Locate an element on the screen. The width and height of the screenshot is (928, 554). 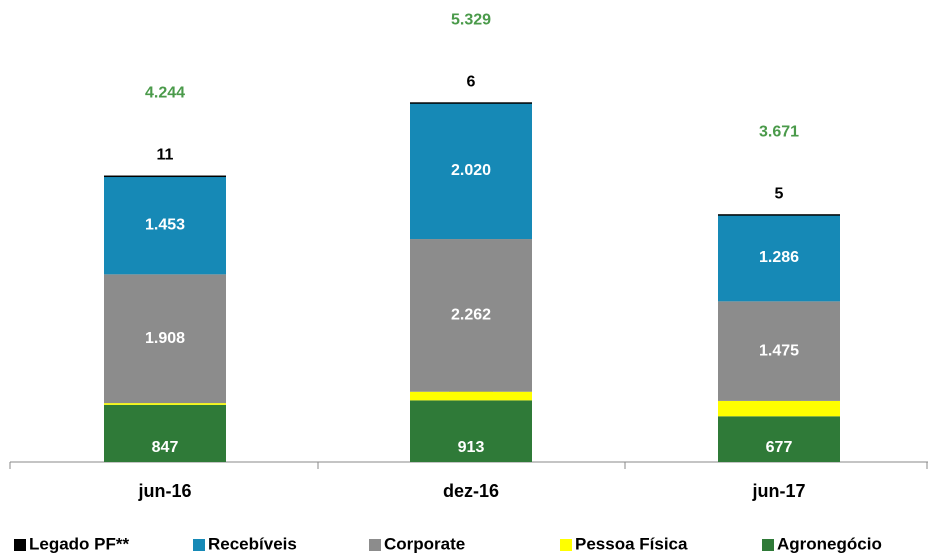
value-label: 11 is located at coordinates (165, 155).